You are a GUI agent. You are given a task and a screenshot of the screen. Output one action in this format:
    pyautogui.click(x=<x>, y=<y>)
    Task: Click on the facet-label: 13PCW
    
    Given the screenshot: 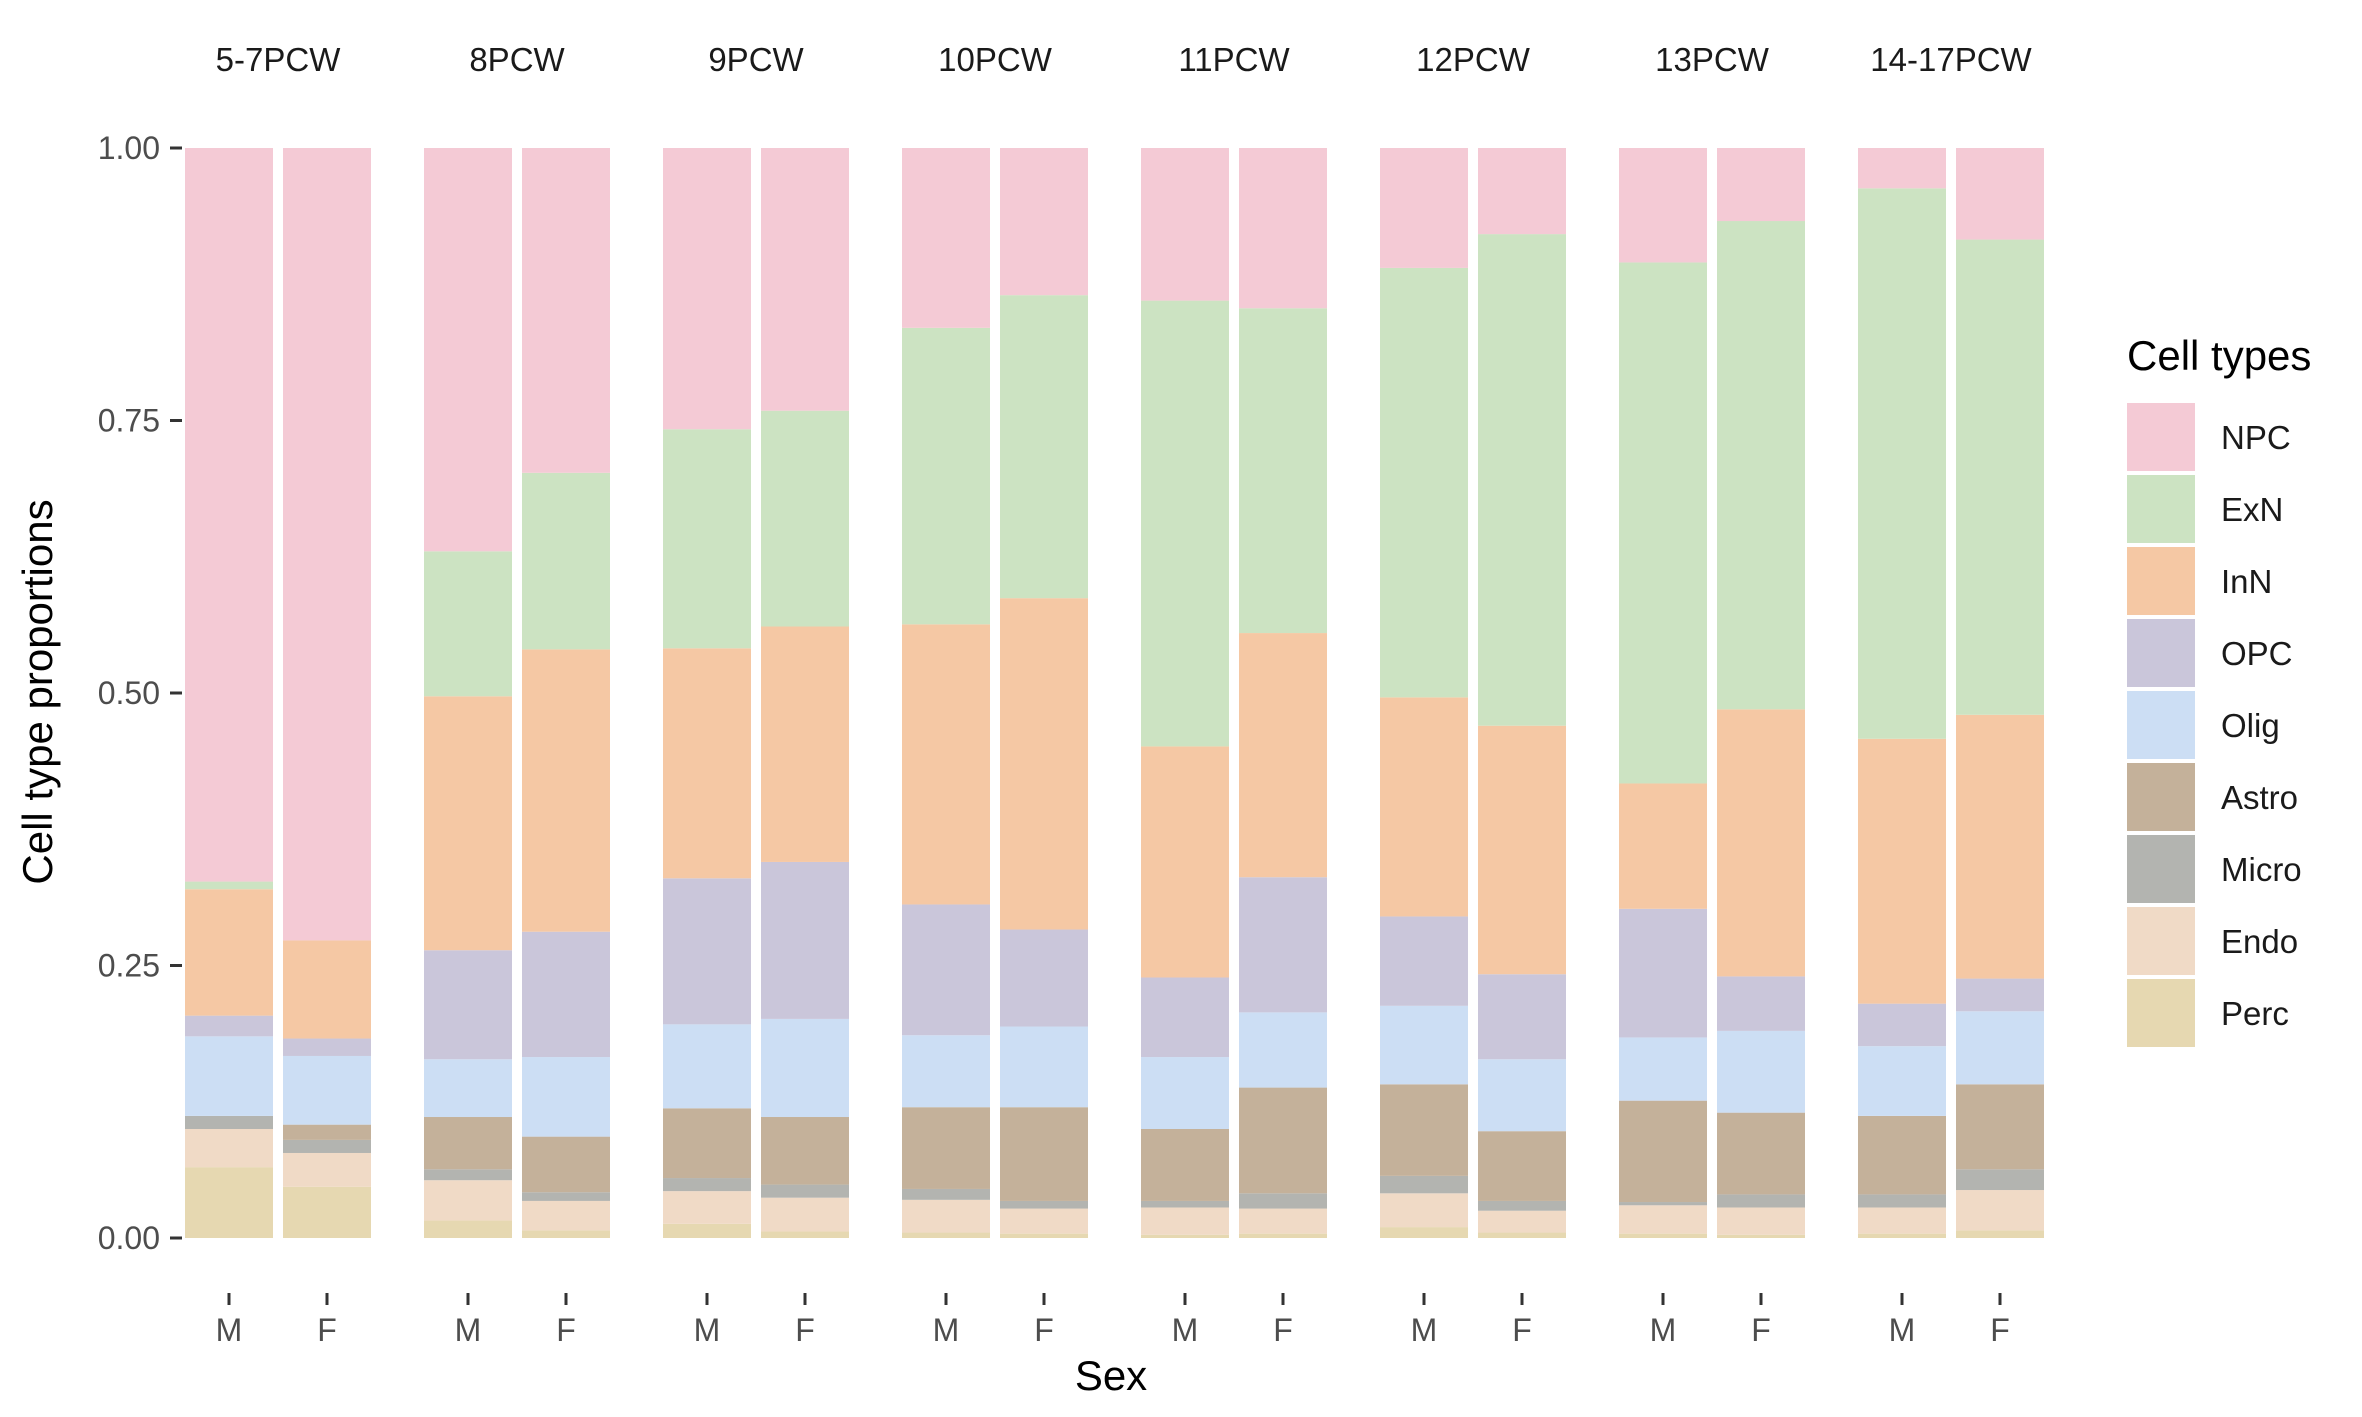 What is the action you would take?
    pyautogui.click(x=1712, y=59)
    